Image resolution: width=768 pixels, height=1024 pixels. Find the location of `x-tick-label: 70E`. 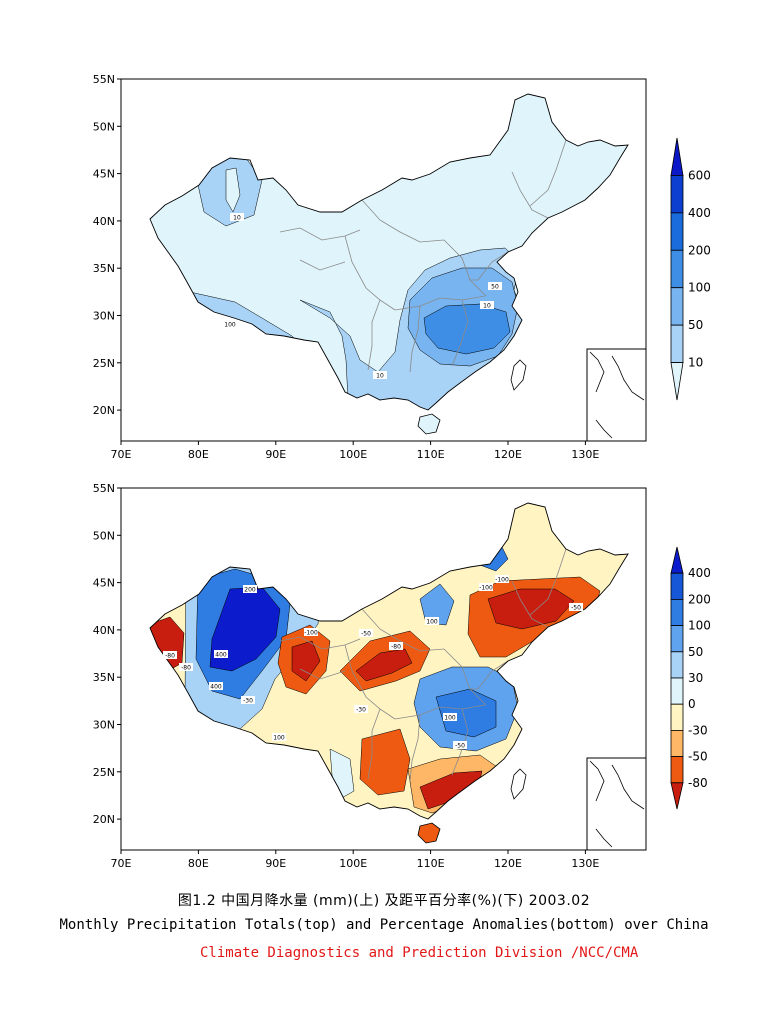

x-tick-label: 70E is located at coordinates (121, 863).